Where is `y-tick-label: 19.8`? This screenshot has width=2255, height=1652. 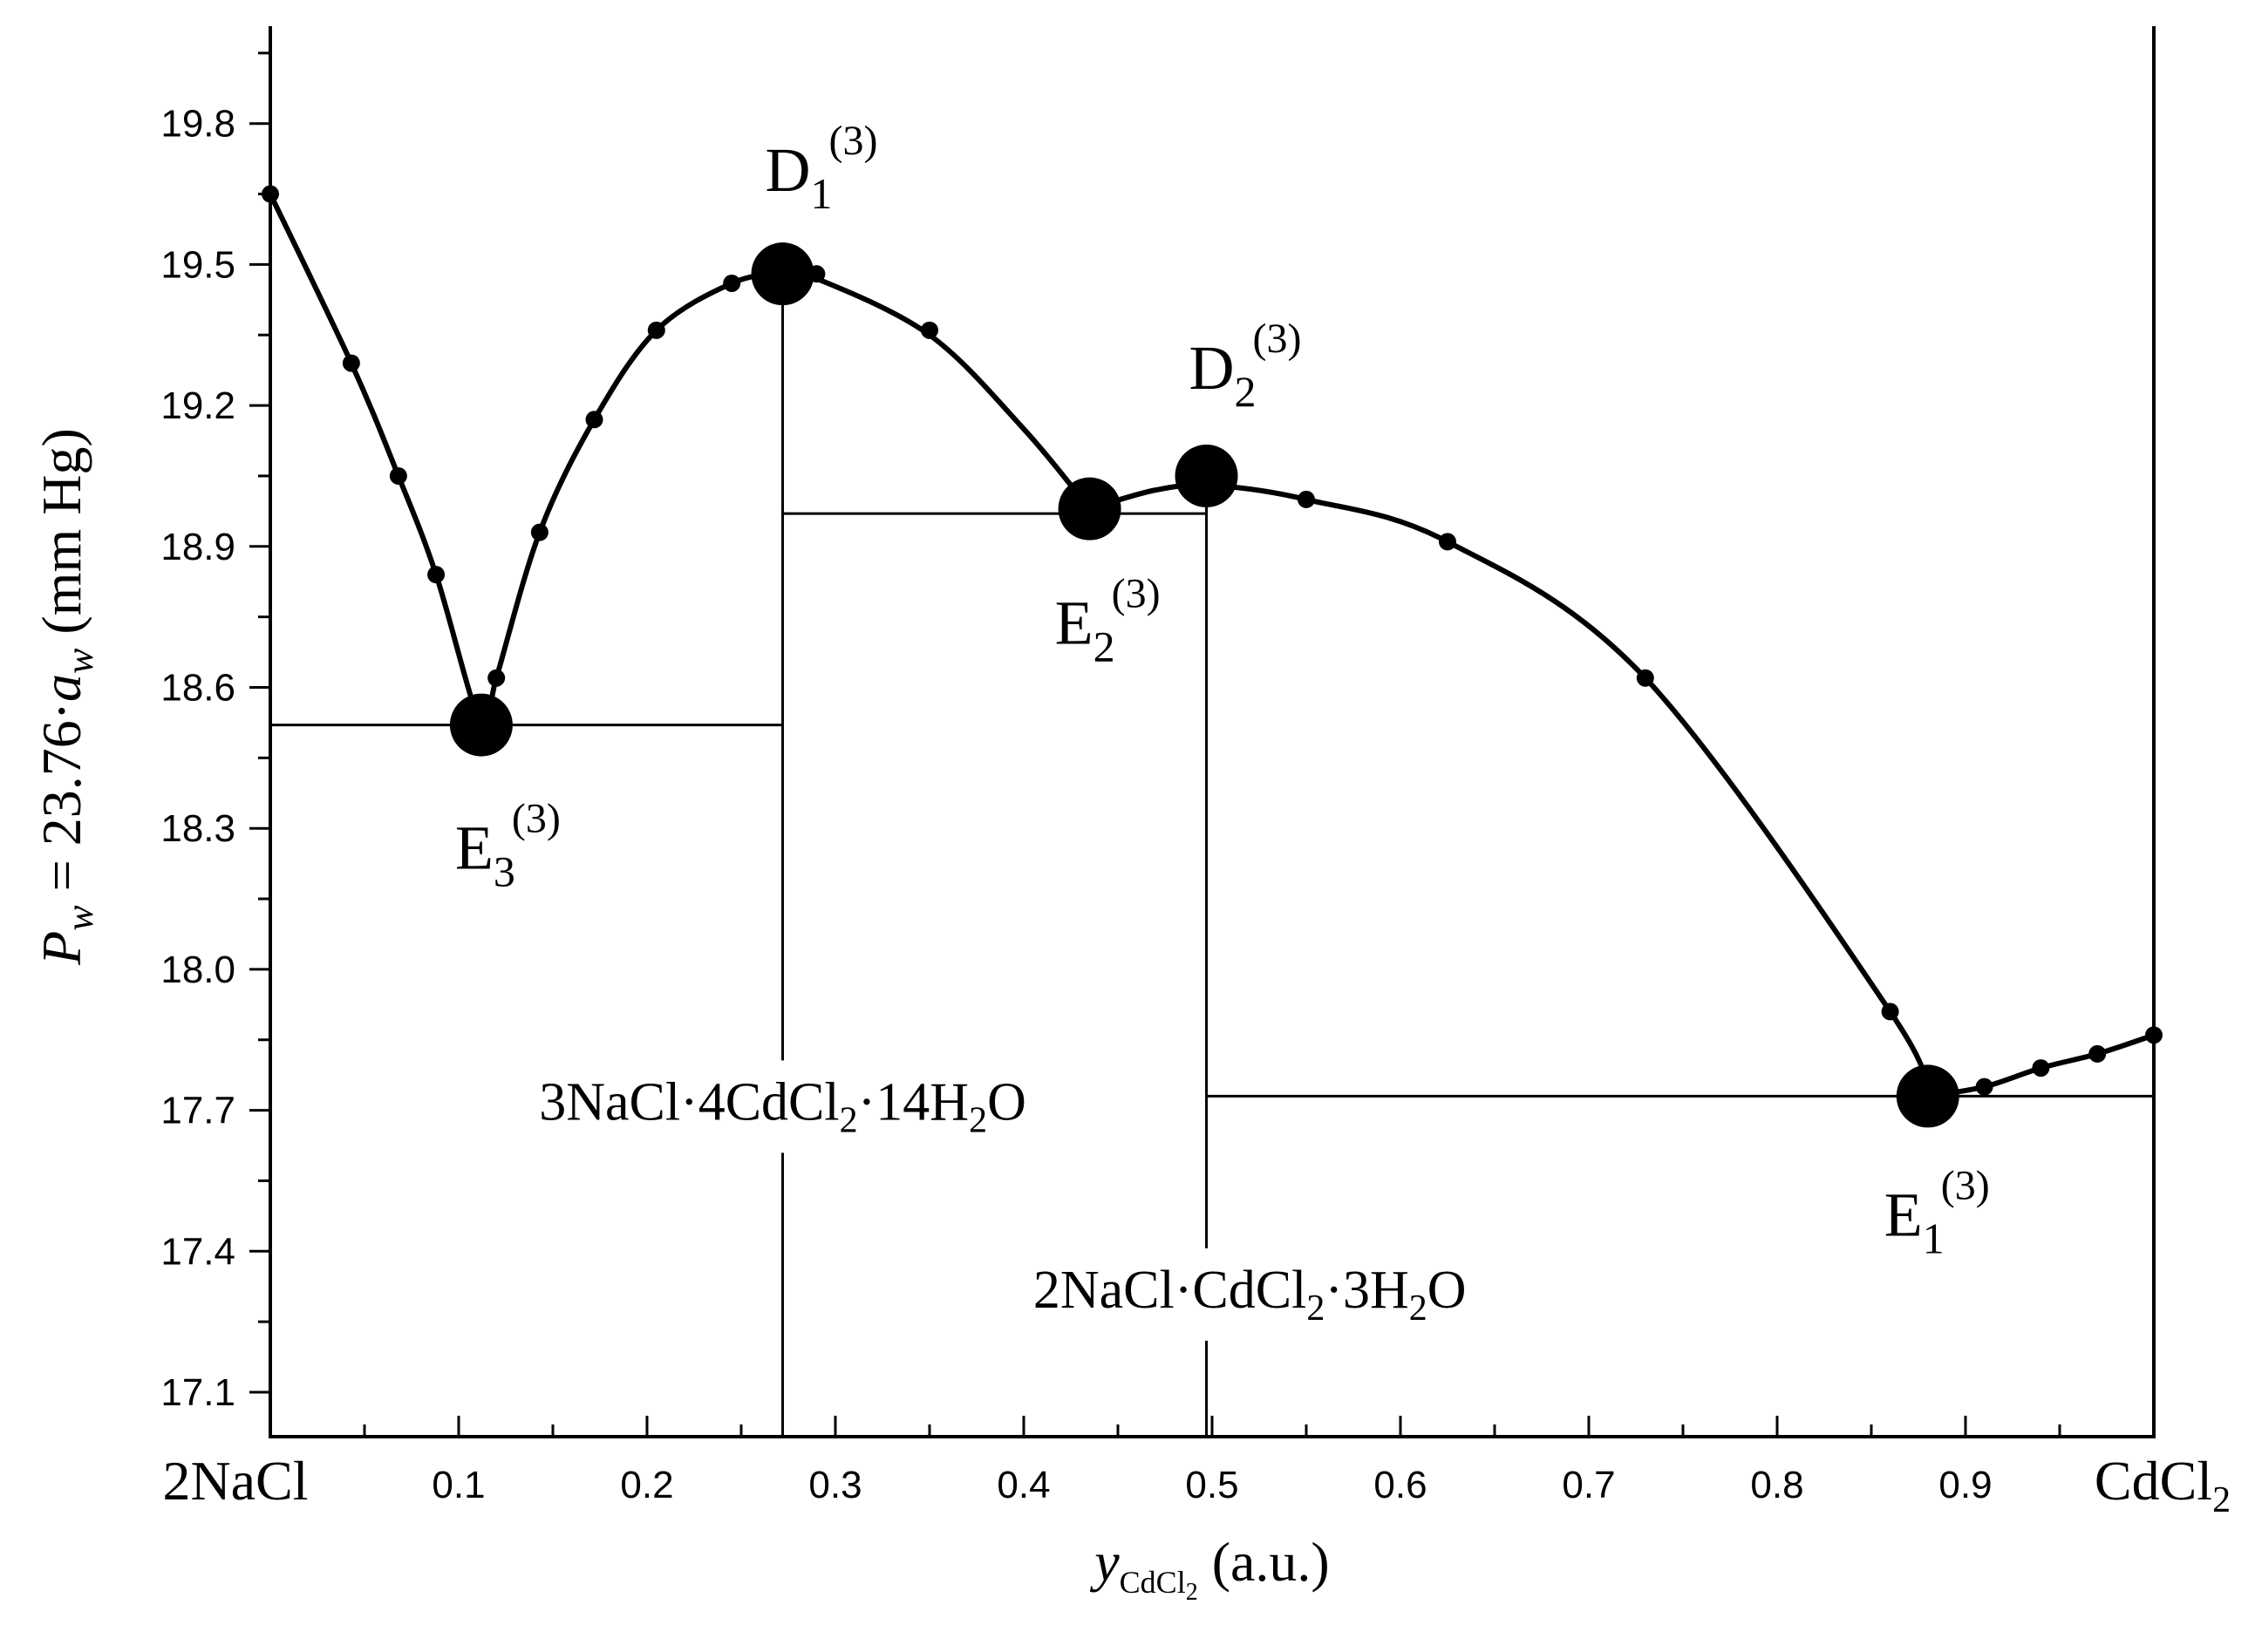 y-tick-label: 19.8 is located at coordinates (197, 124).